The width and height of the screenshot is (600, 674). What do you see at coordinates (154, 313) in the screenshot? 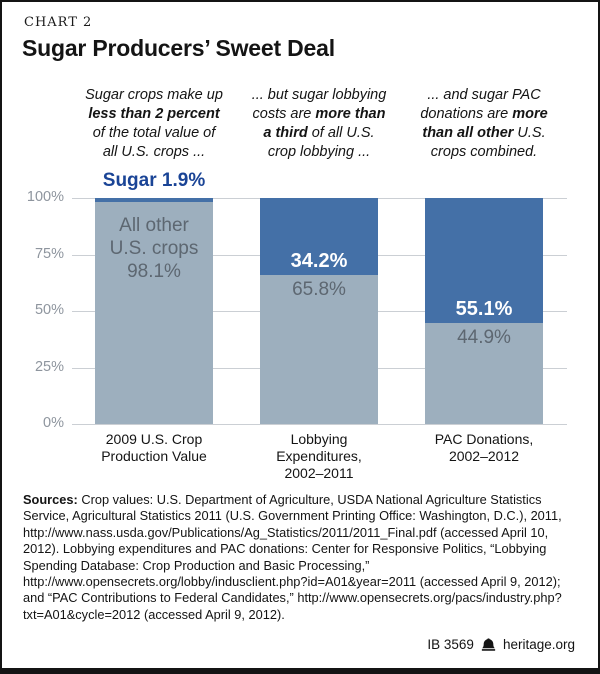
I see `bar-1-other-segment: All other U.S. crops 98.1%` at bounding box center [154, 313].